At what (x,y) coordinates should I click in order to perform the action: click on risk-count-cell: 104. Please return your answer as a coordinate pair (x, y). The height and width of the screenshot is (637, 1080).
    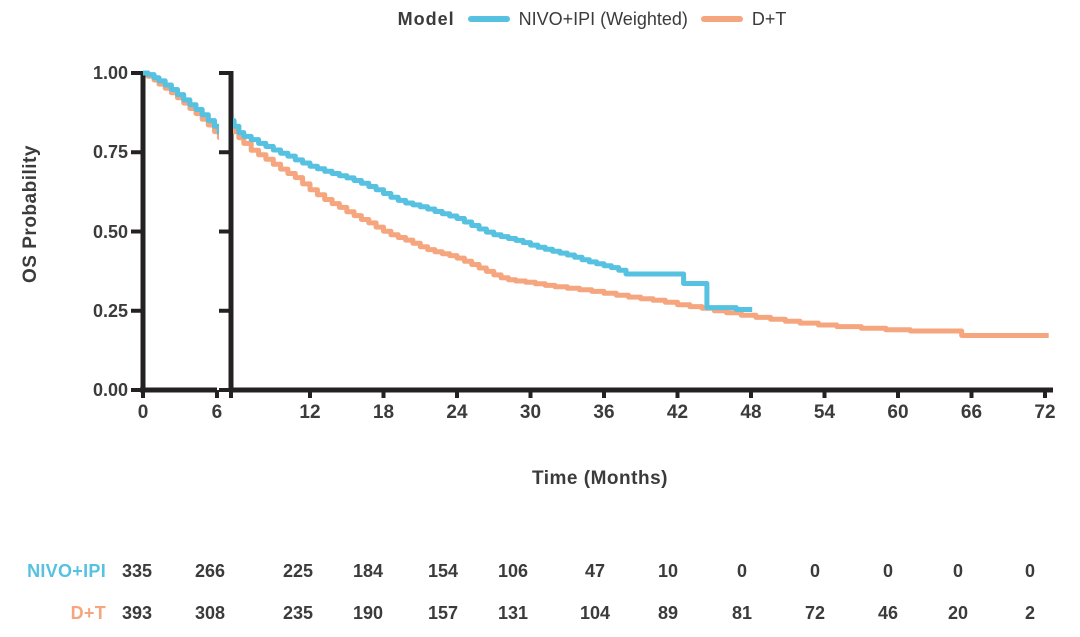
    Looking at the image, I should click on (595, 613).